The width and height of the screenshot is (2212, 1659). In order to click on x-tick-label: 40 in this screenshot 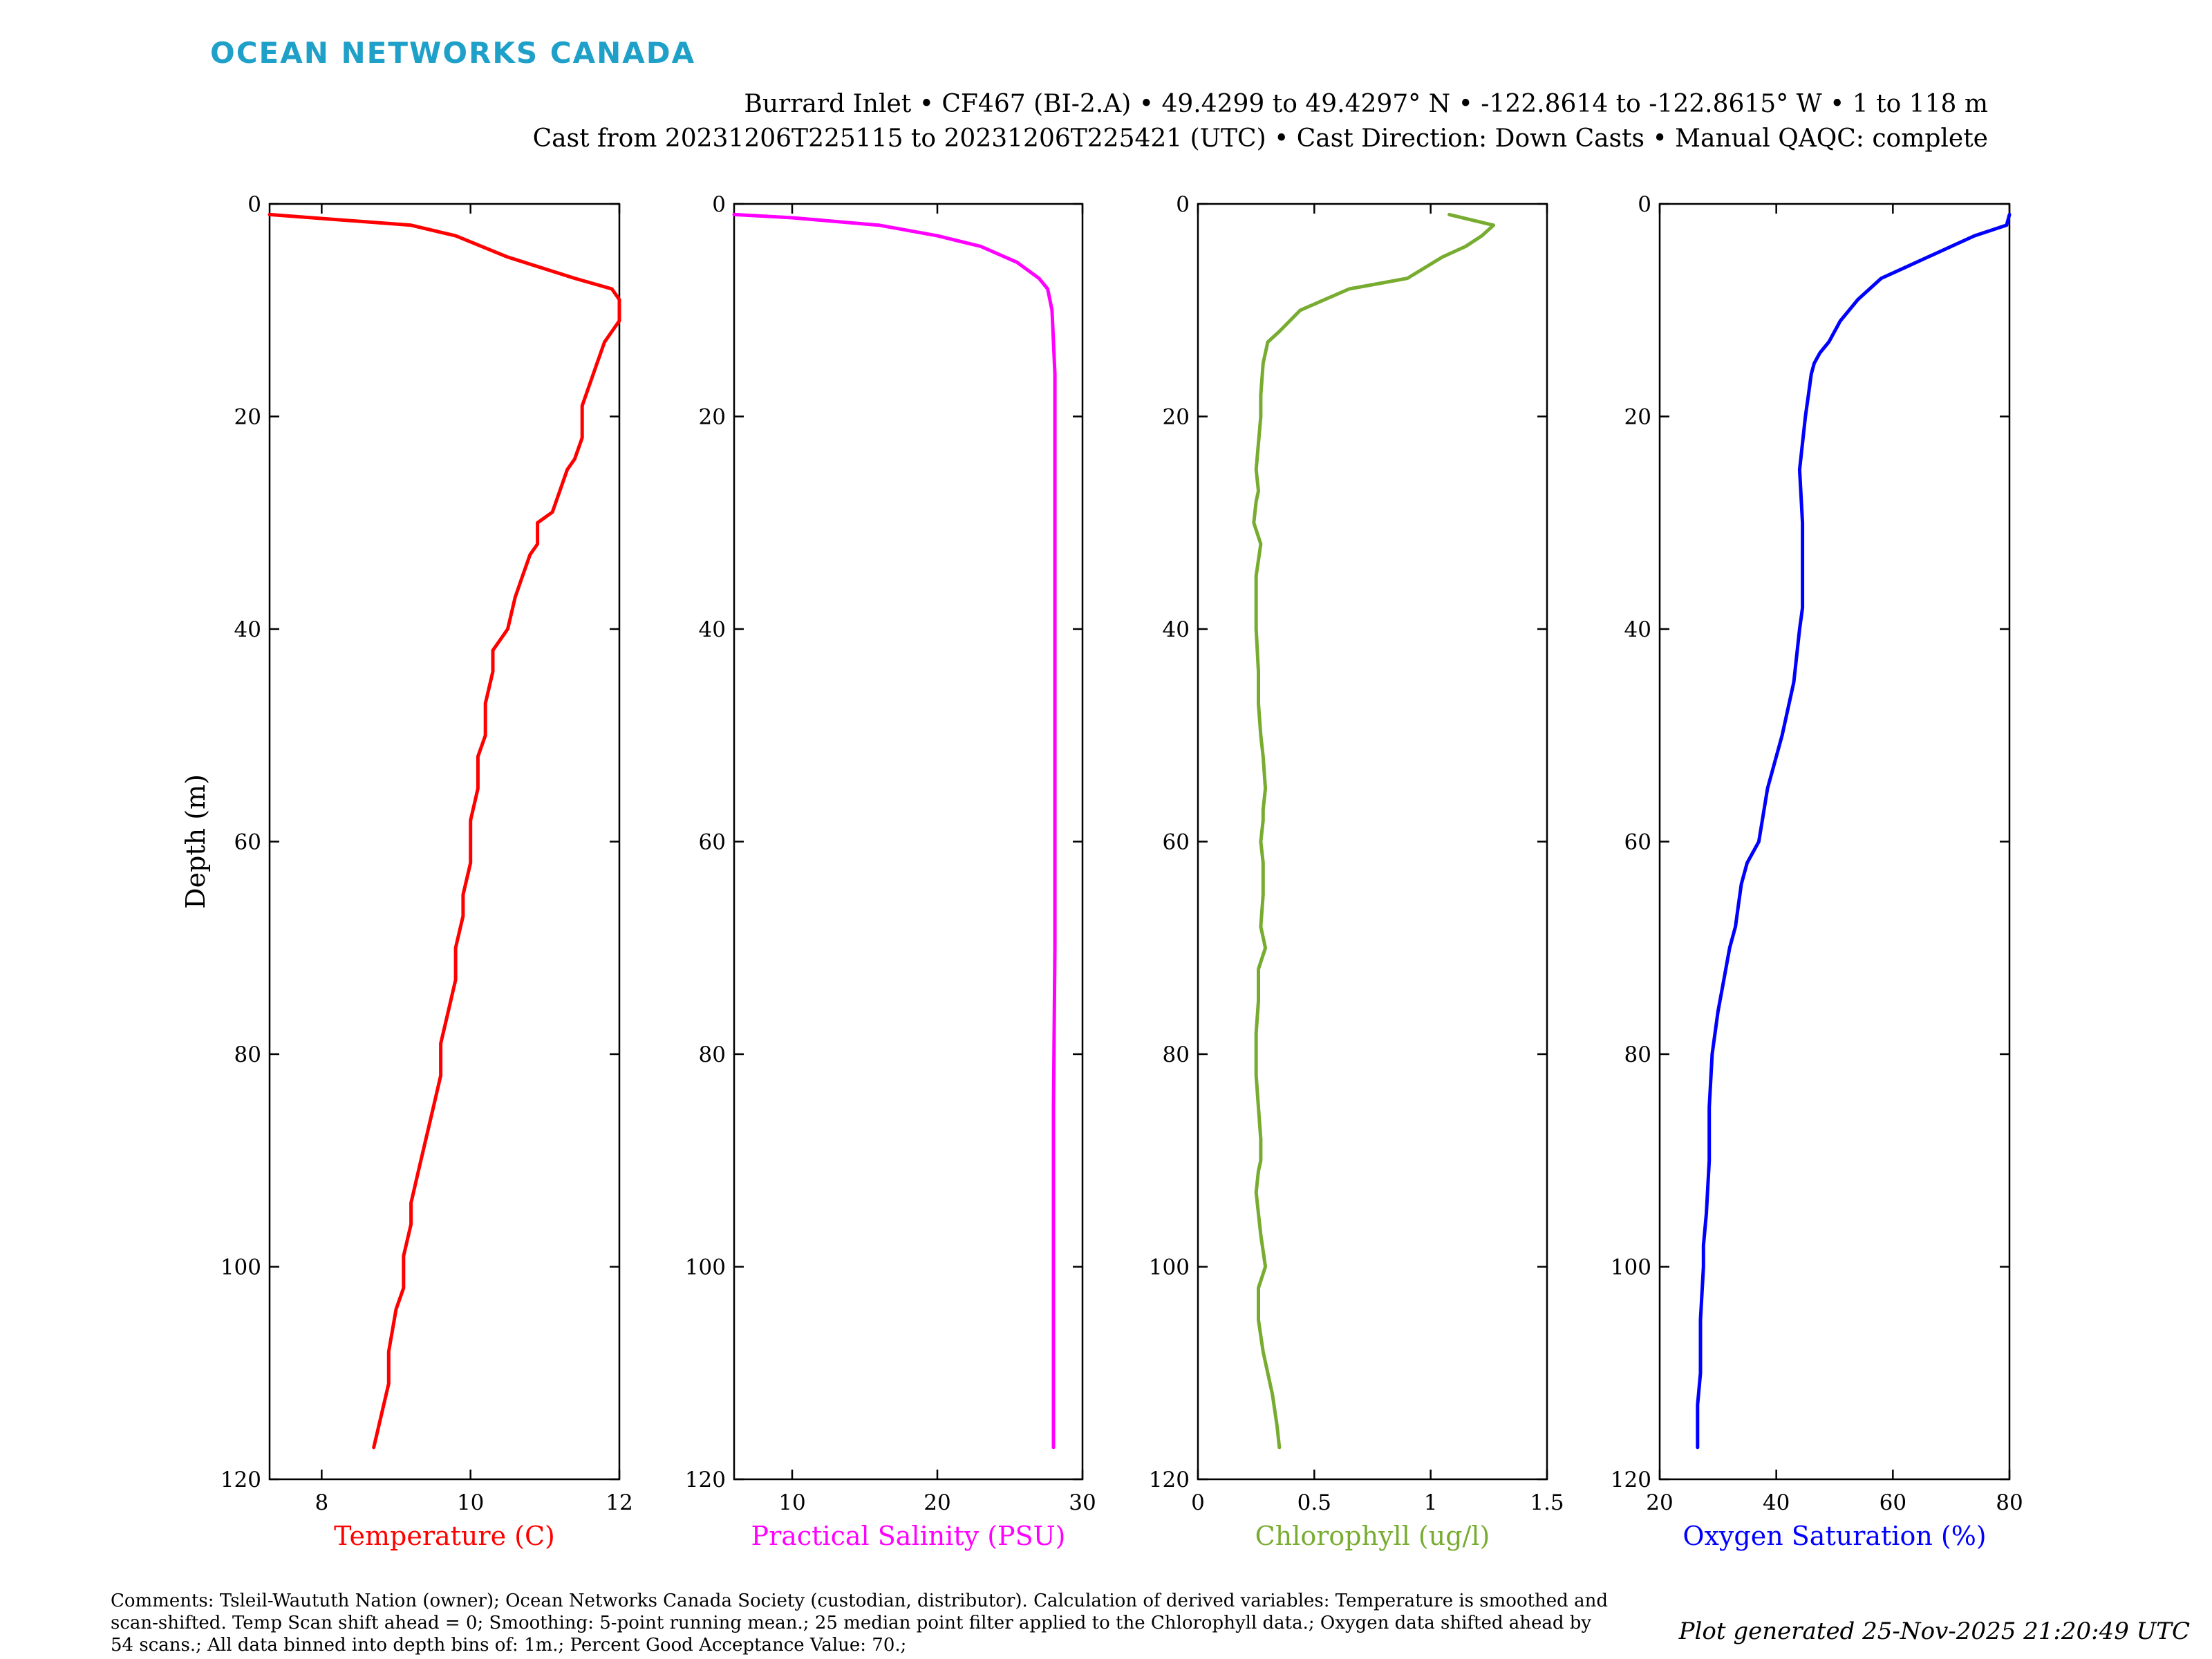, I will do `click(1776, 1502)`.